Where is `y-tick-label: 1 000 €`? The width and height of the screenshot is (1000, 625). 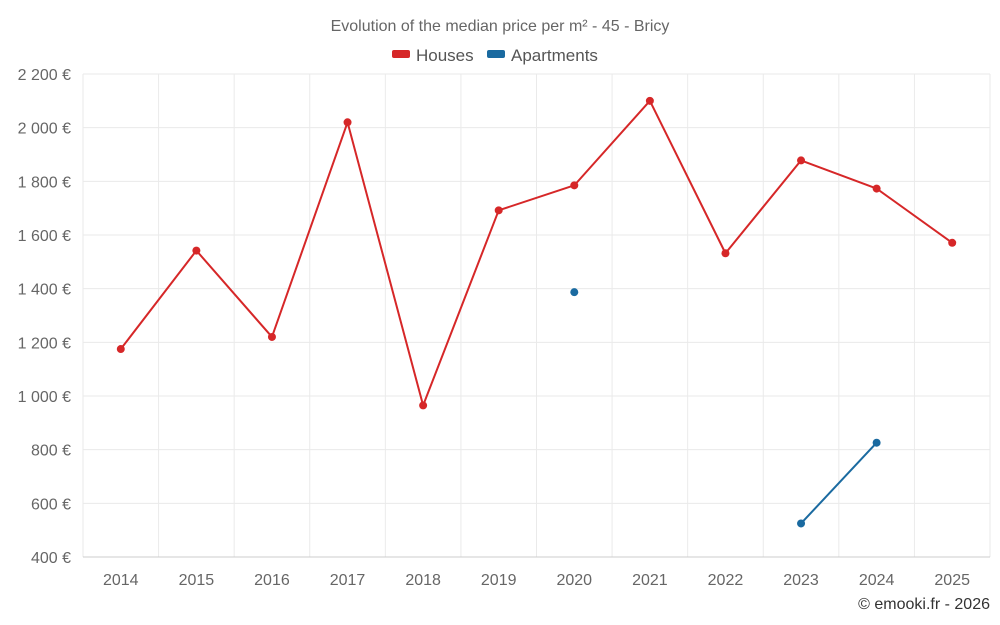
y-tick-label: 1 000 € is located at coordinates (44, 397).